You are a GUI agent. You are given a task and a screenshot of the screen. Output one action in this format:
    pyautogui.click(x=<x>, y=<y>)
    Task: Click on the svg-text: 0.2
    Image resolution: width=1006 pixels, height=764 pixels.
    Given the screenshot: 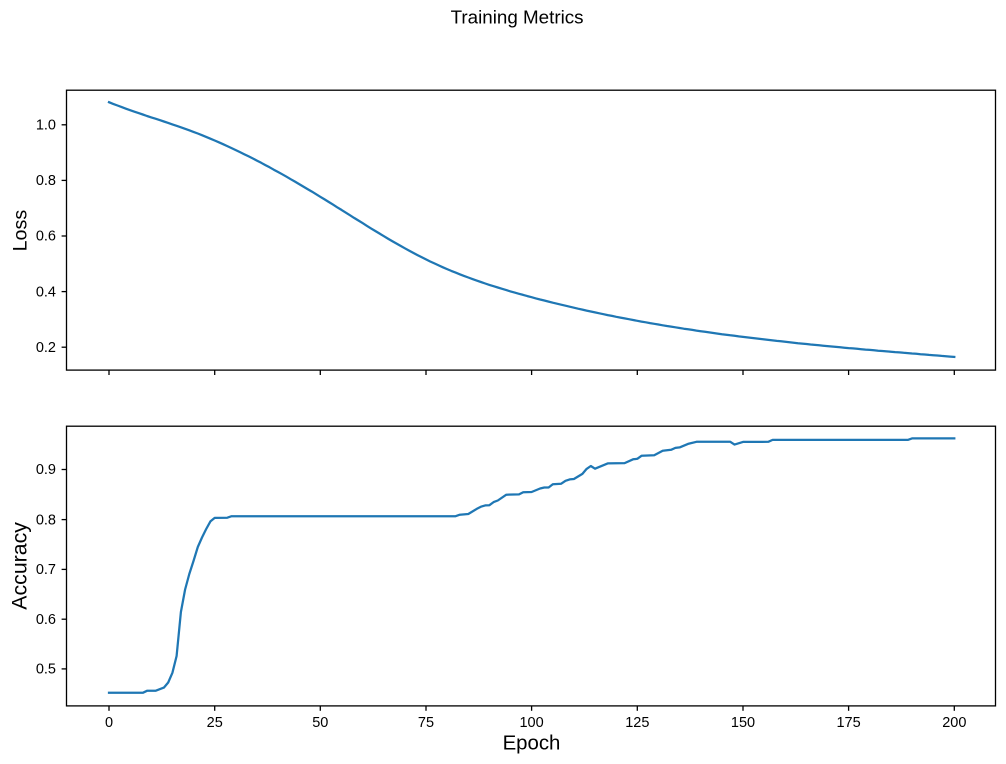 What is the action you would take?
    pyautogui.click(x=46, y=348)
    